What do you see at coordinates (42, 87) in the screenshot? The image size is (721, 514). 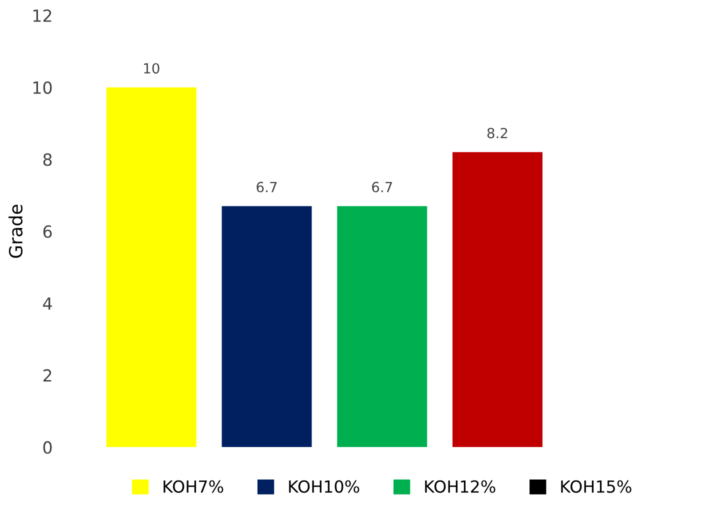 I see `y-tick-label: 10` at bounding box center [42, 87].